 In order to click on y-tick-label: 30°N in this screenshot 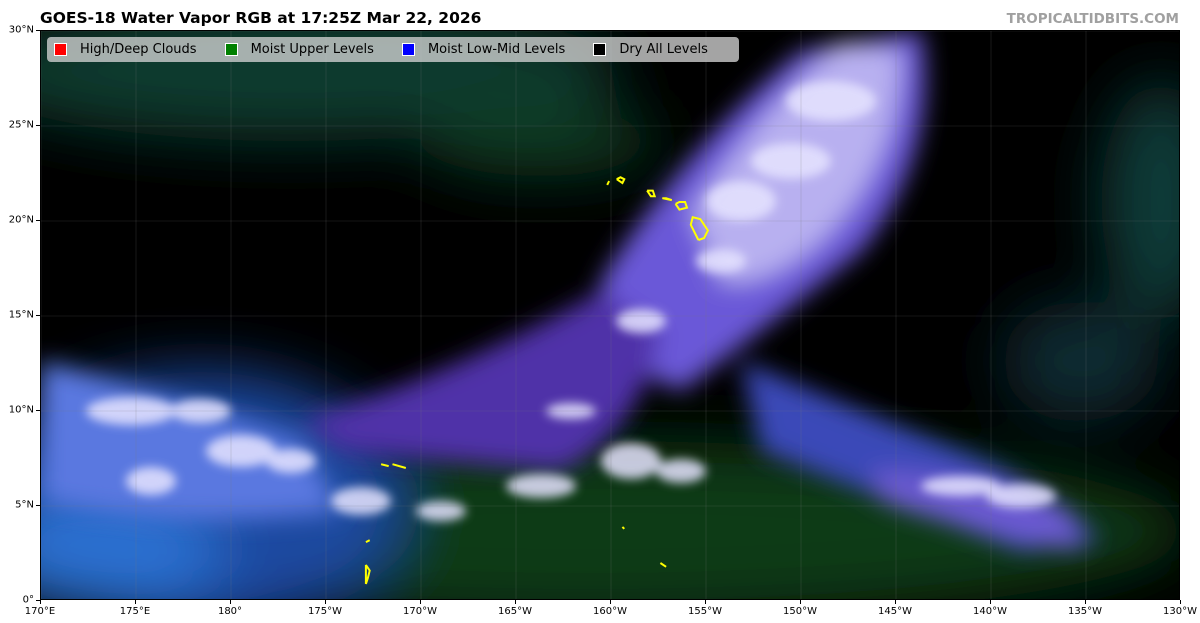, I will do `click(21, 30)`.